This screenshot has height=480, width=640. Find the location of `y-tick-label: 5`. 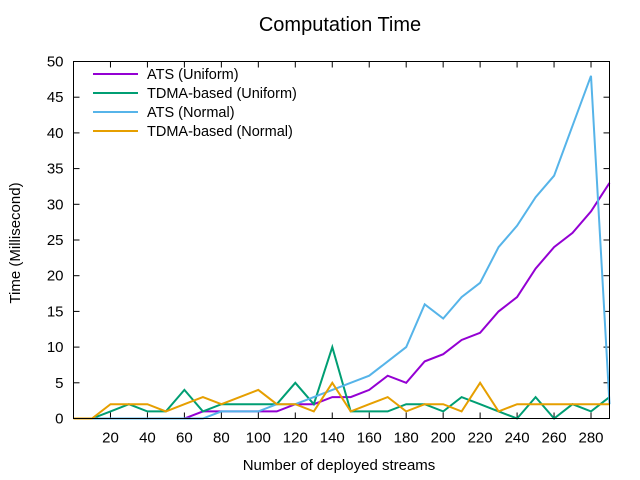

y-tick-label: 5 is located at coordinates (59, 383).